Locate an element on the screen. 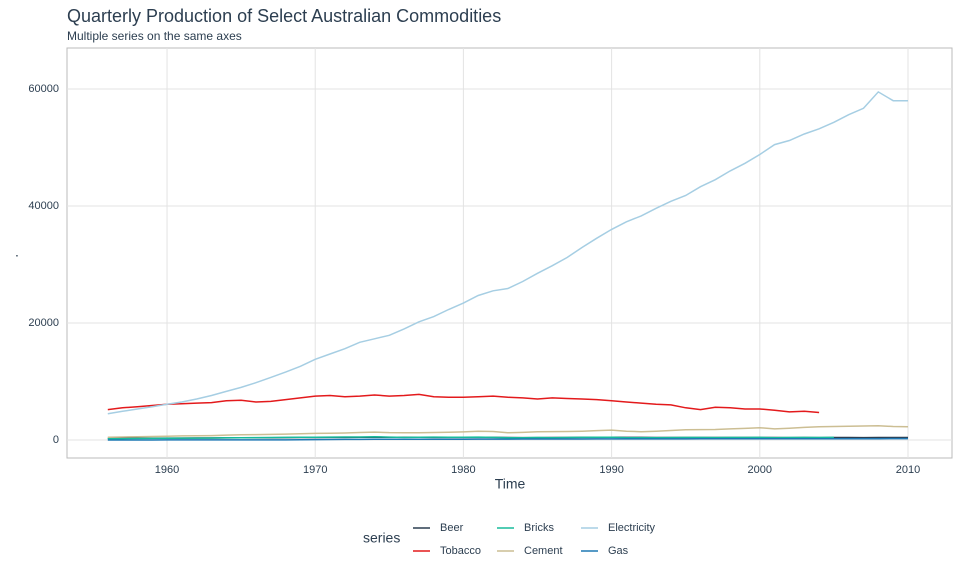 Image resolution: width=960 pixels, height=581 pixels. legend-label: Tobacco is located at coordinates (460, 551).